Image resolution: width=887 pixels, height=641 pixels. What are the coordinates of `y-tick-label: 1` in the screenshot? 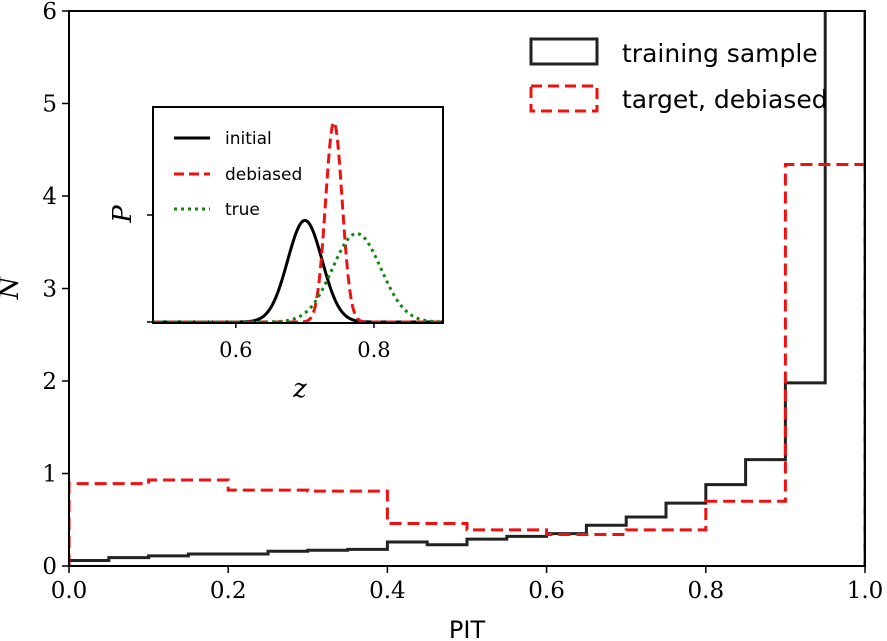 It's located at (49, 475).